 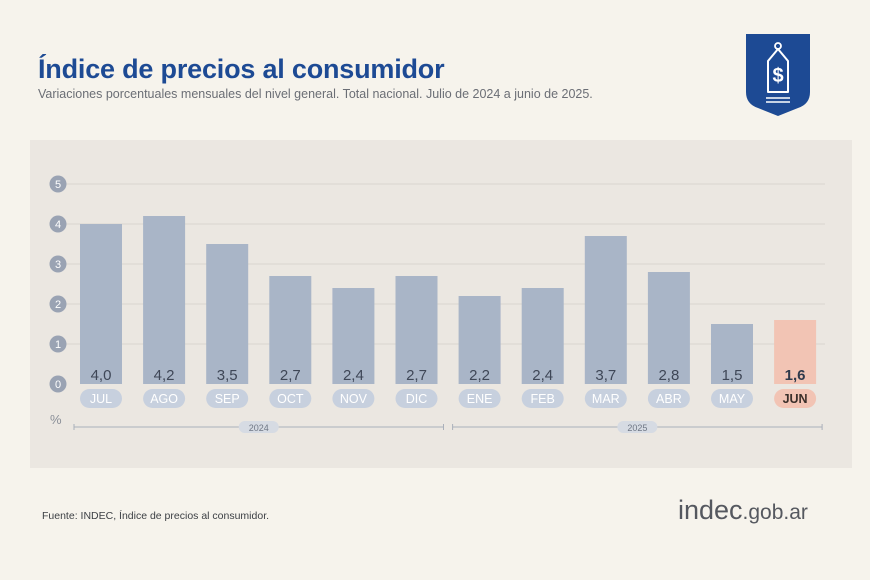 I want to click on data-label: 2,8, so click(x=668, y=375).